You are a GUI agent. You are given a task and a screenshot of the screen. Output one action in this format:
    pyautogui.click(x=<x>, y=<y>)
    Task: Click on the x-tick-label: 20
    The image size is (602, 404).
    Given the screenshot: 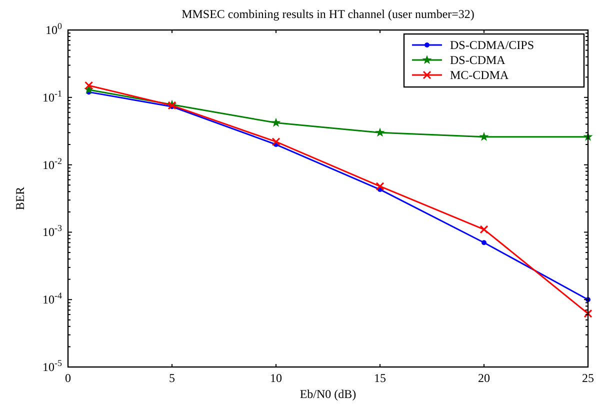 What is the action you would take?
    pyautogui.click(x=484, y=378)
    